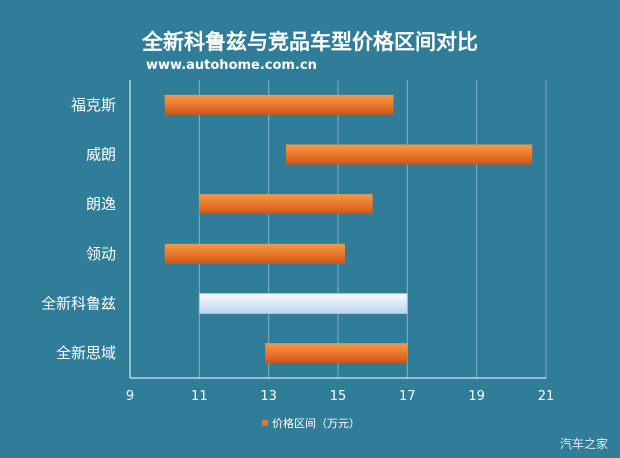 The height and width of the screenshot is (458, 620). Describe the element at coordinates (231, 65) in the screenshot. I see `chart-subtitle: www.autohome.com.cn` at that location.